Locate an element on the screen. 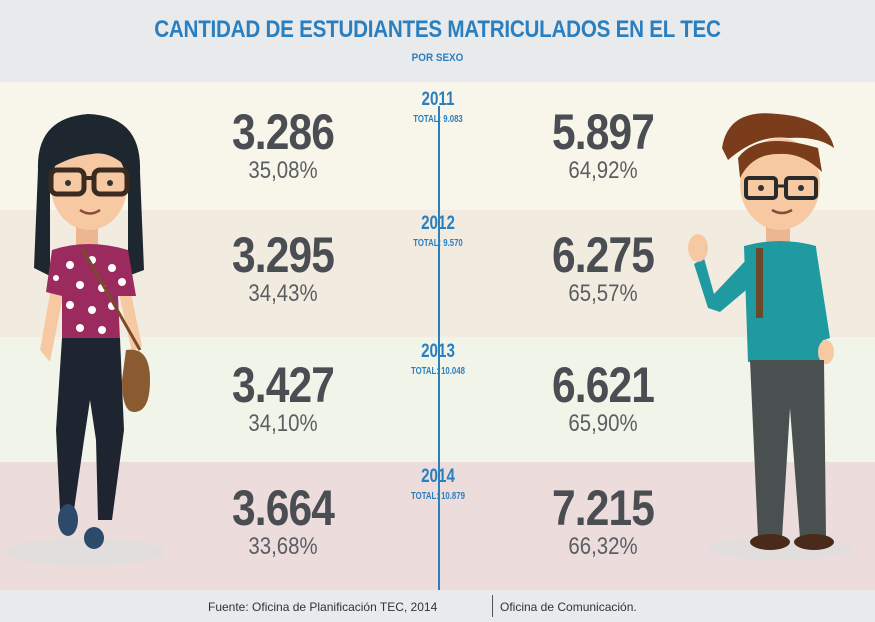 The image size is (875, 622). chart-subtitle: POR SEXO is located at coordinates (437, 58).